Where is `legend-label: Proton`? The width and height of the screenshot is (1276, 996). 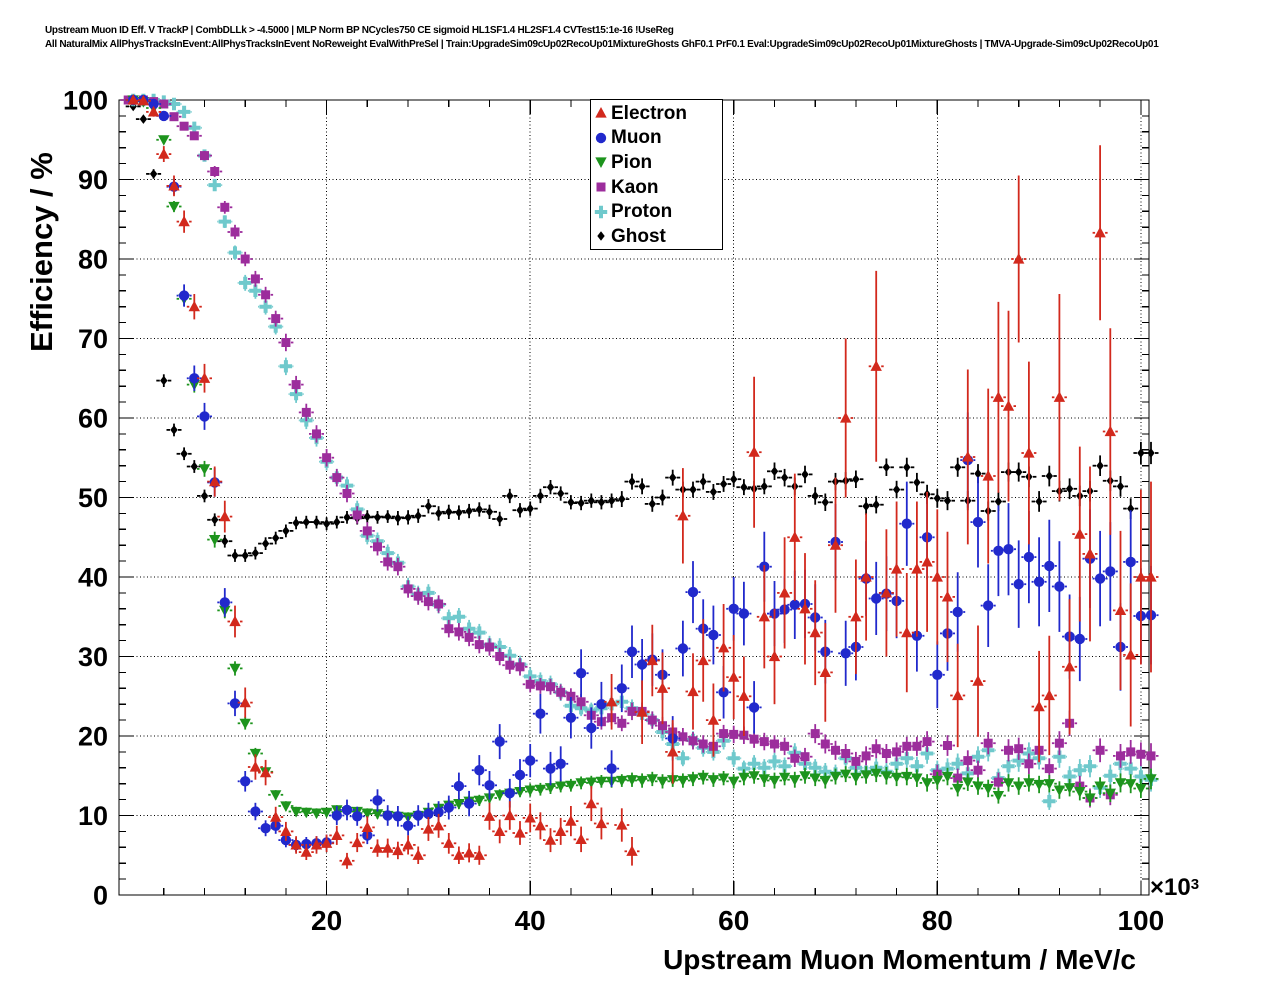
legend-label: Proton is located at coordinates (642, 212).